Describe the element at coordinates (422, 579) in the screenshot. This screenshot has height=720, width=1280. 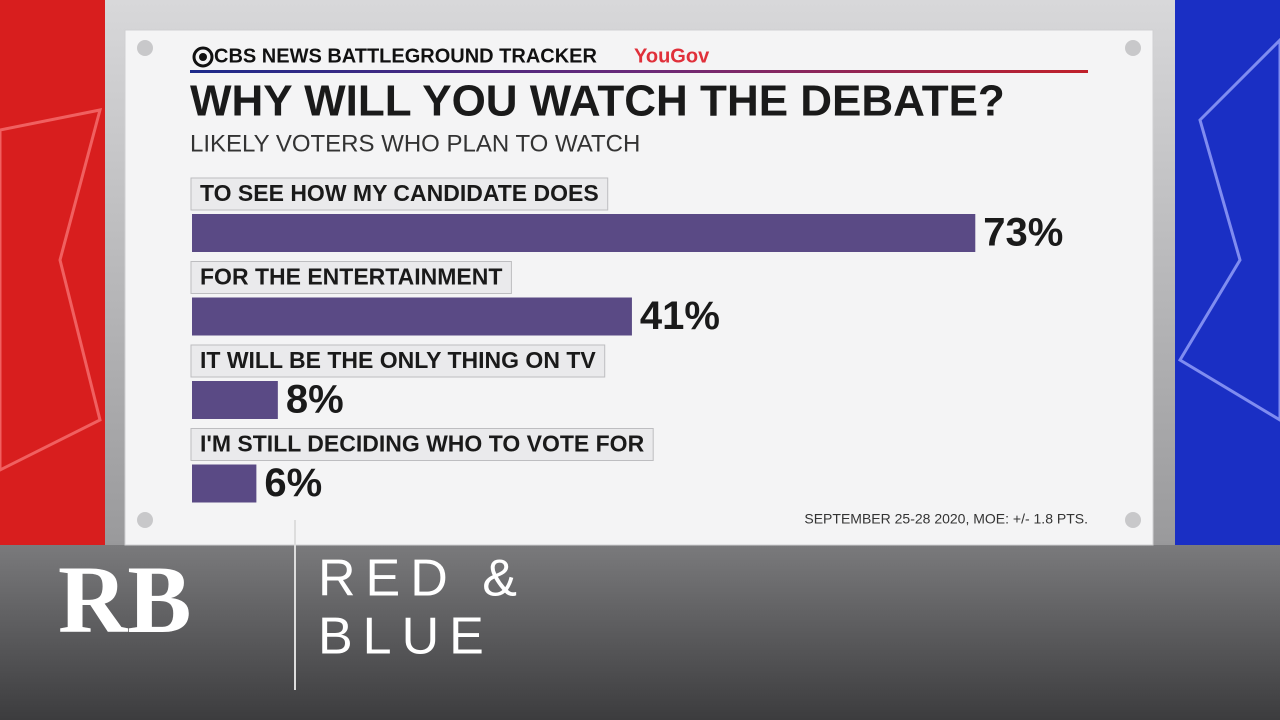
I see `brand-line: RED &` at that location.